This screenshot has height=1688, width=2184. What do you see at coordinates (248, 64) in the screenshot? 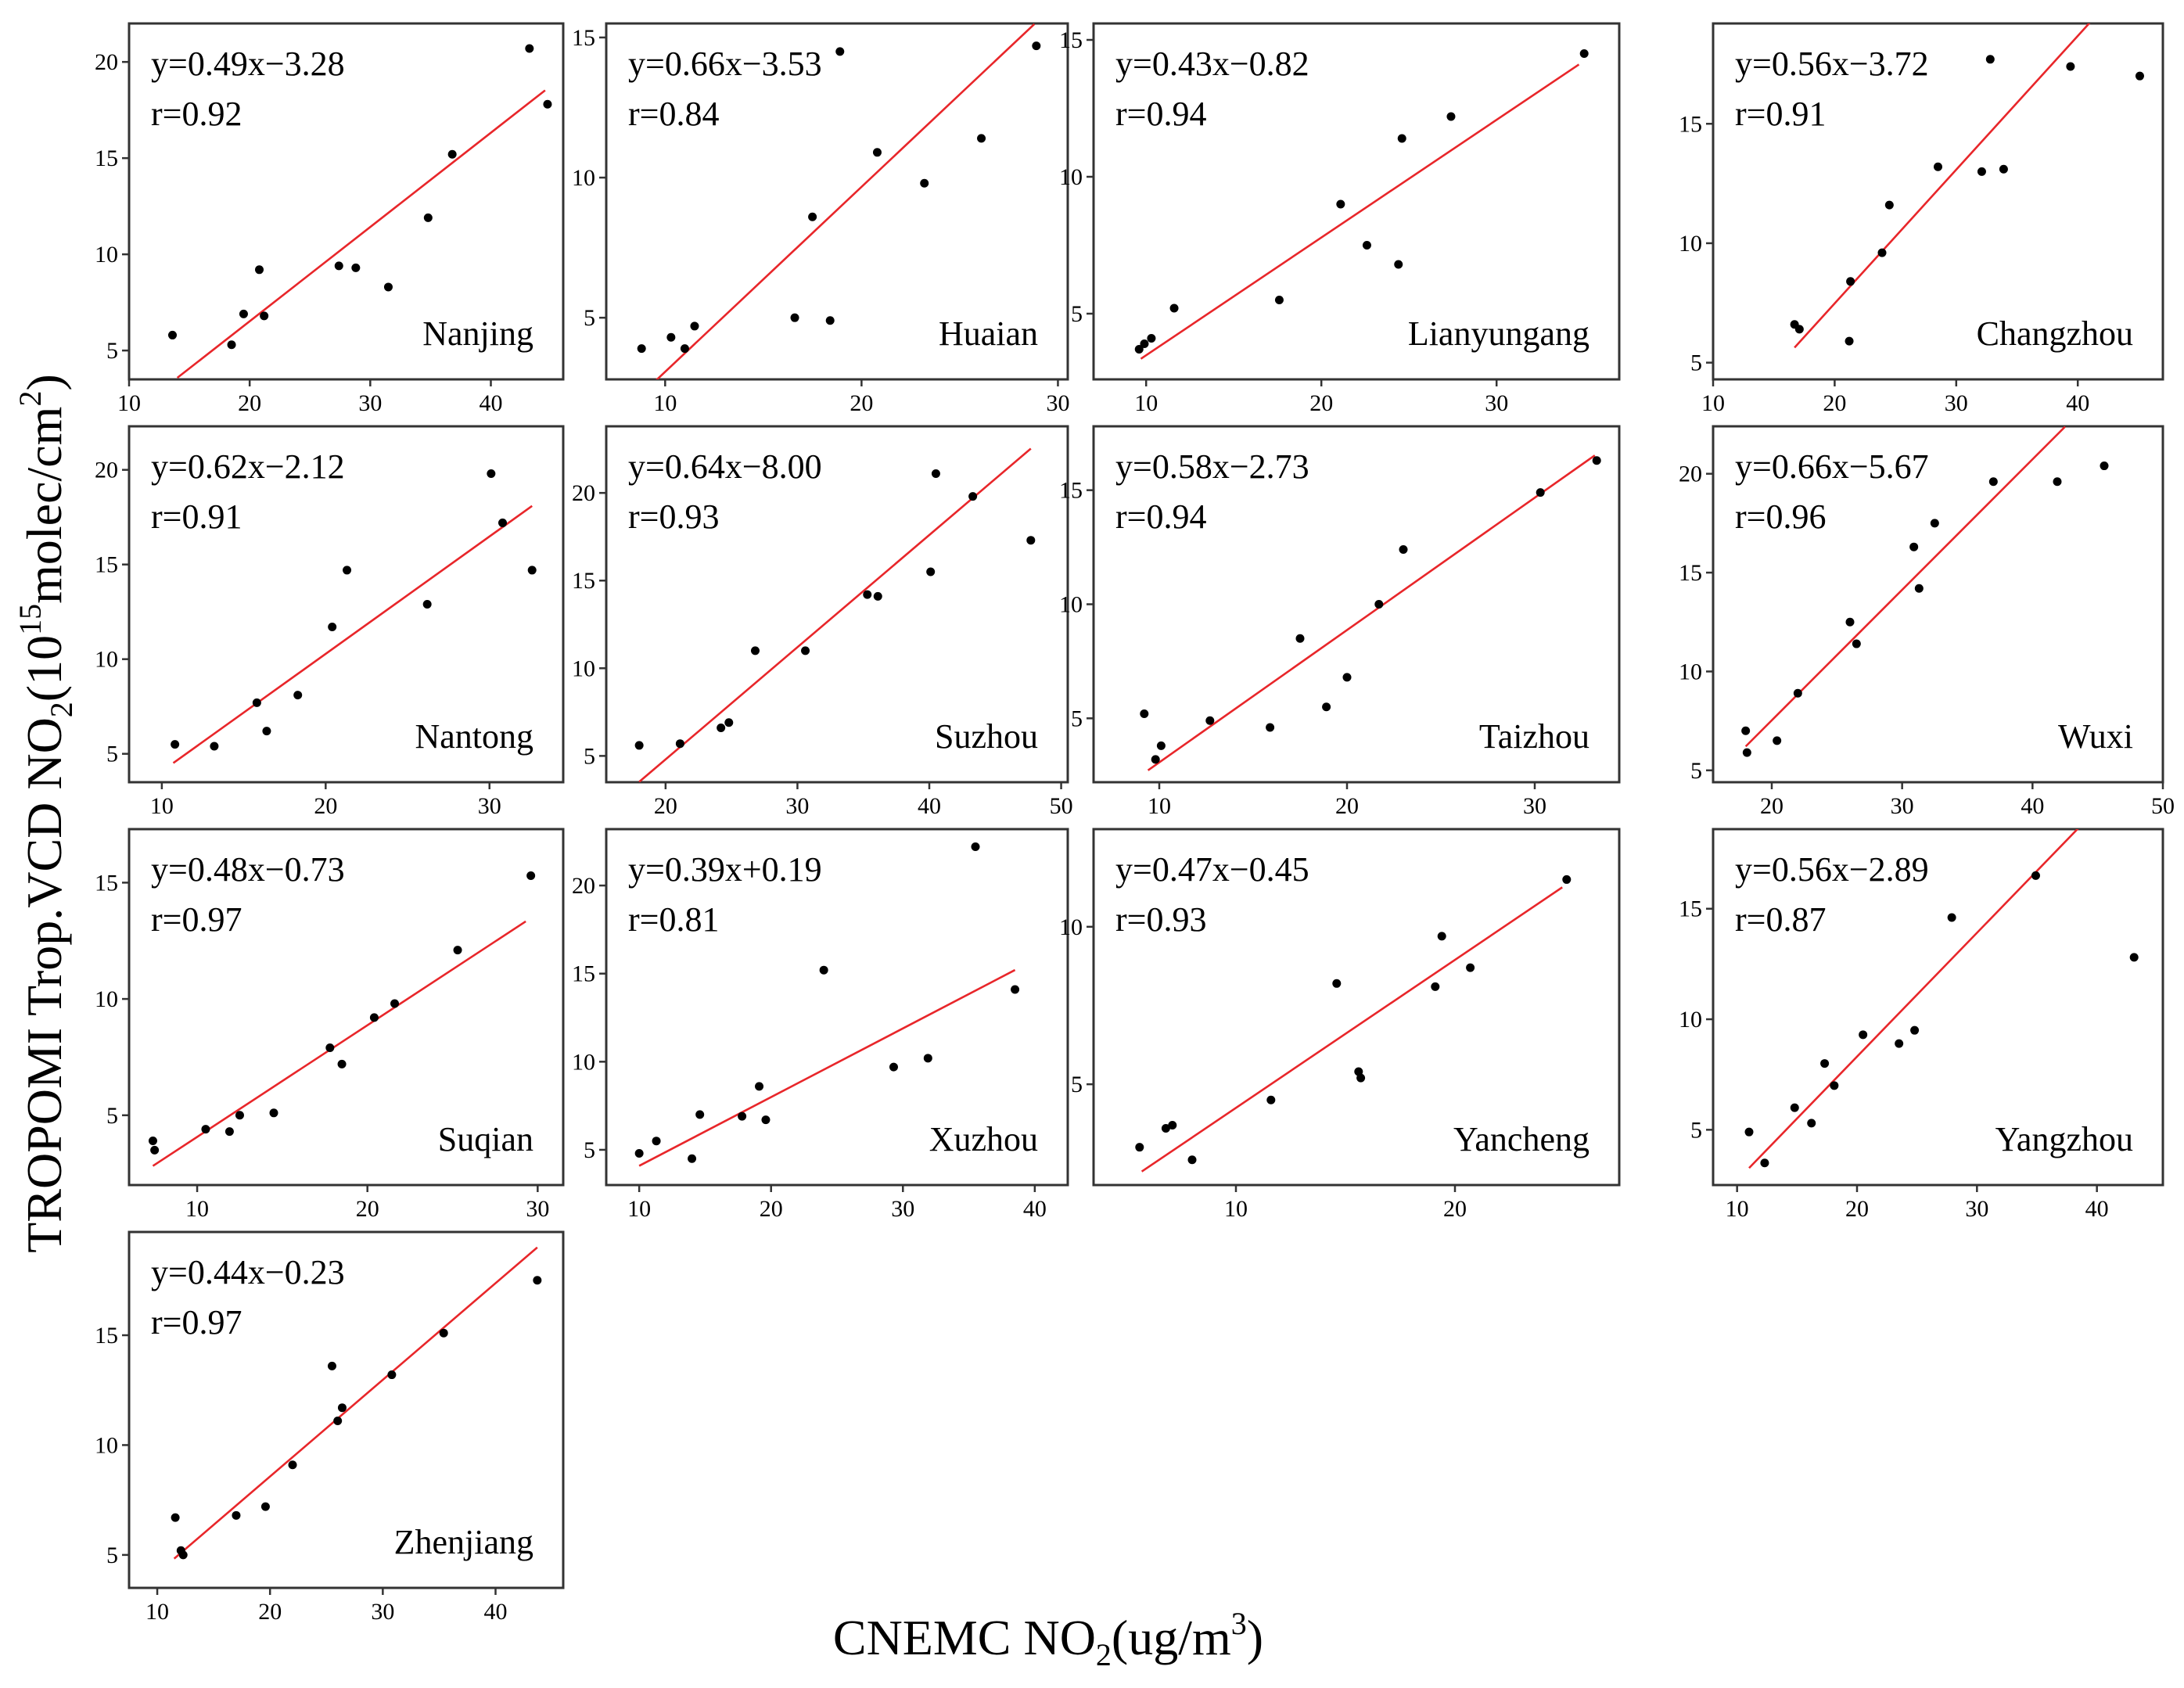
I see `regression-equation: y=0.49x−3.28` at bounding box center [248, 64].